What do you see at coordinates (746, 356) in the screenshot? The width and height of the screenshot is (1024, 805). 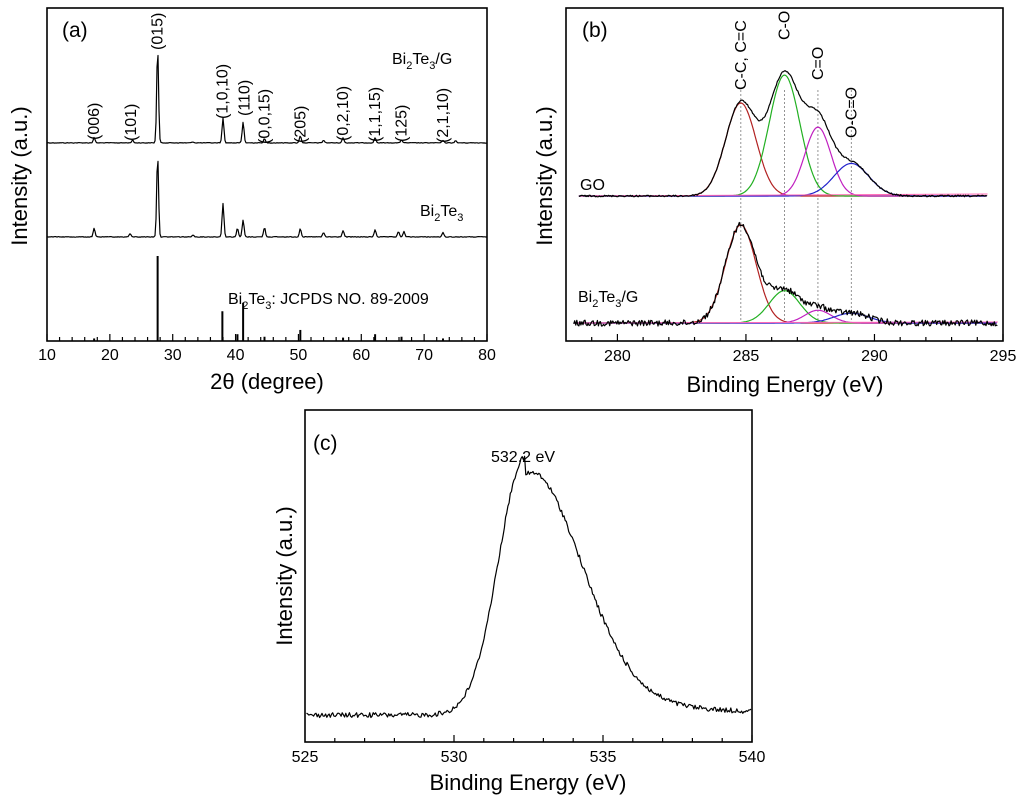 I see `panel-b-x-tick-label: 285` at bounding box center [746, 356].